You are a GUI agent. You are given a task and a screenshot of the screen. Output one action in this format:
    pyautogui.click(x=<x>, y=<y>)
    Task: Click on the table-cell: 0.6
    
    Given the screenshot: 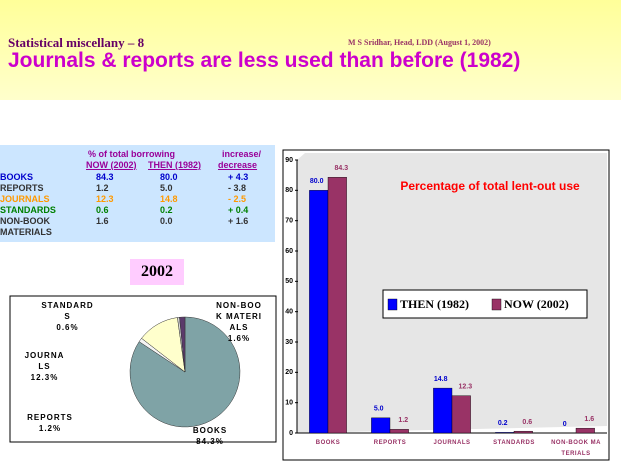 What is the action you would take?
    pyautogui.click(x=102, y=210)
    